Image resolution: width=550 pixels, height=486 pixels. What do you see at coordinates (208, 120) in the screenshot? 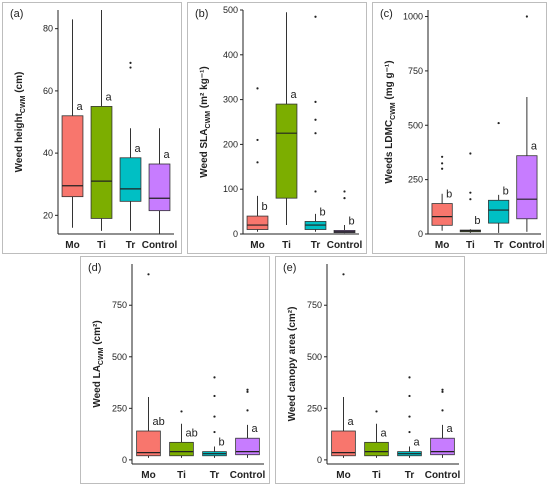
I see `panel-b-y-title-sub: CWM` at bounding box center [208, 120].